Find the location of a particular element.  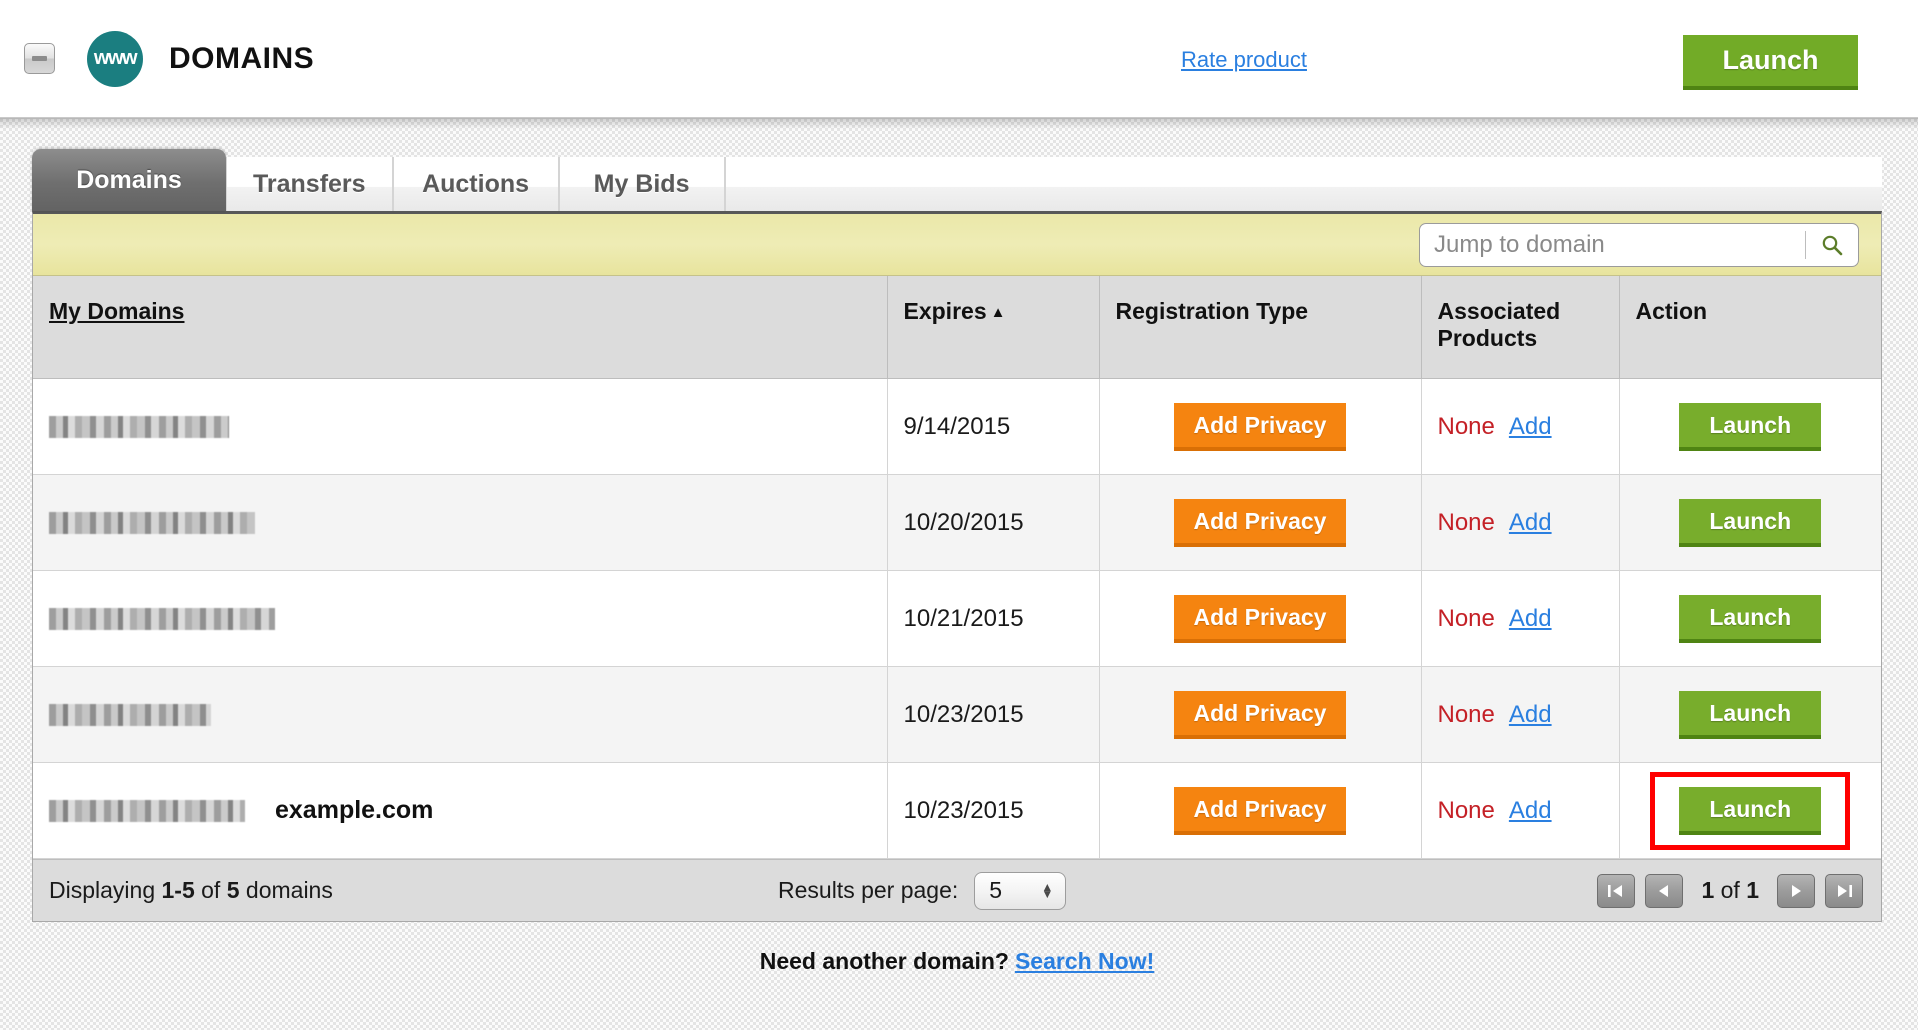

associated-none-label: None is located at coordinates (1466, 714).